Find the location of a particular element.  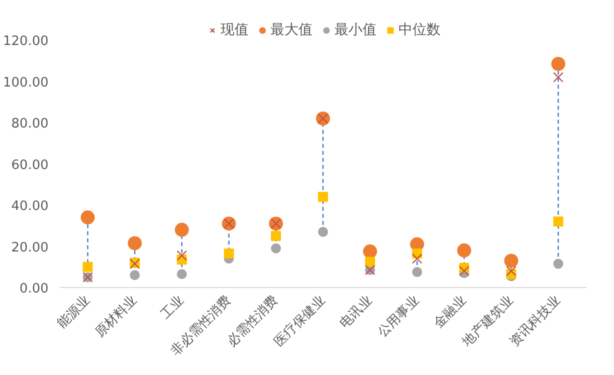

y-tick-label: 120.00 is located at coordinates (26, 42).